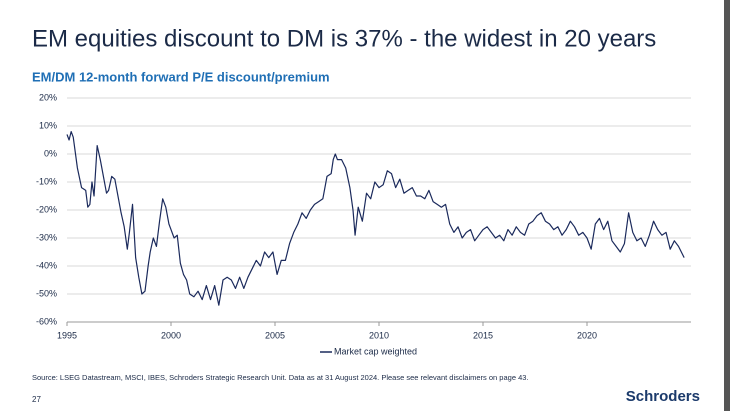 The height and width of the screenshot is (411, 730). I want to click on brand-logo: Schroders, so click(663, 396).